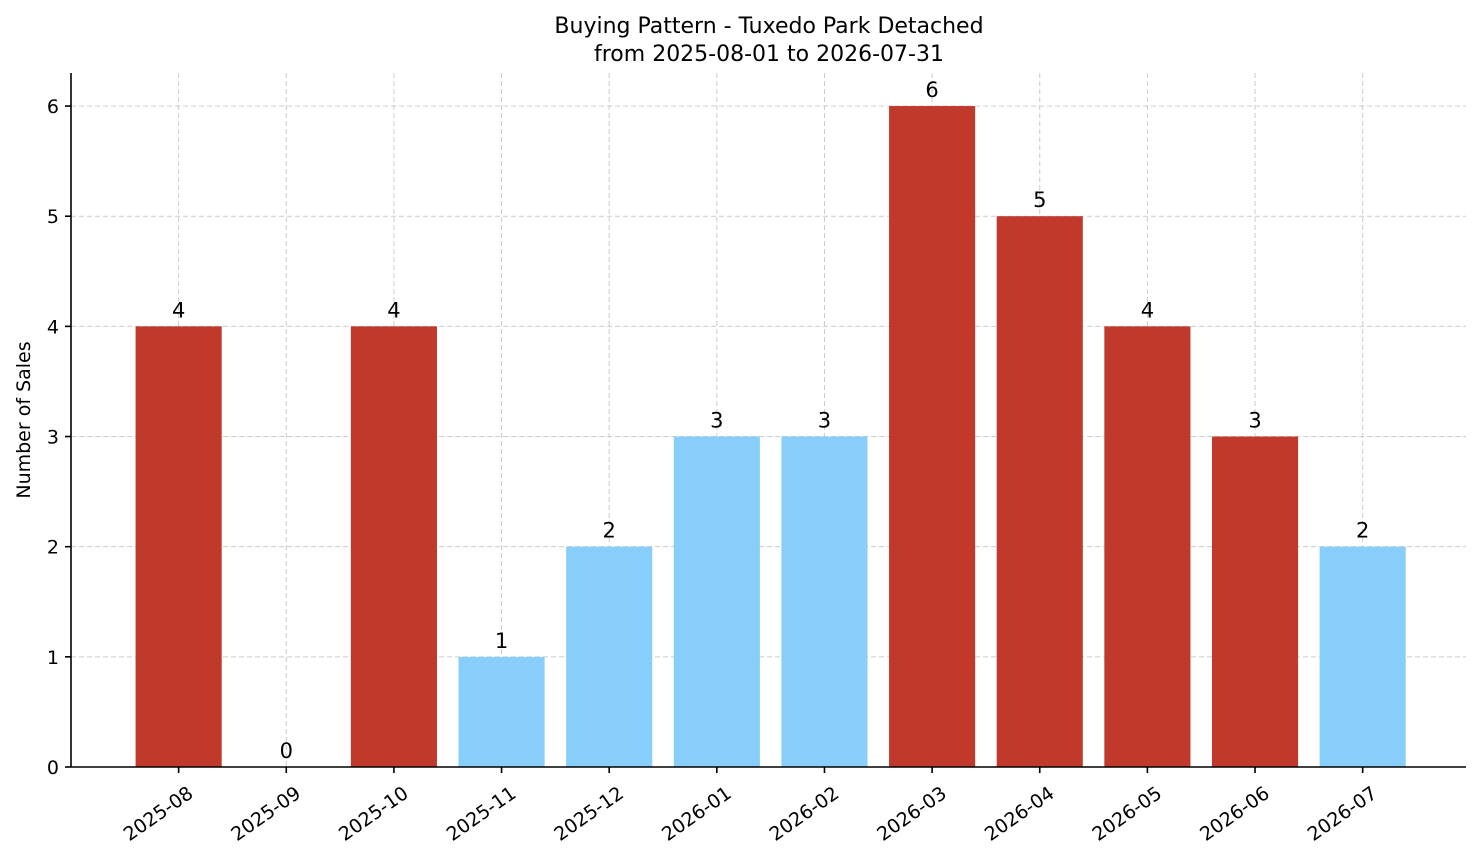  I want to click on x-tick-label-2025-09: 2025-09, so click(266, 814).